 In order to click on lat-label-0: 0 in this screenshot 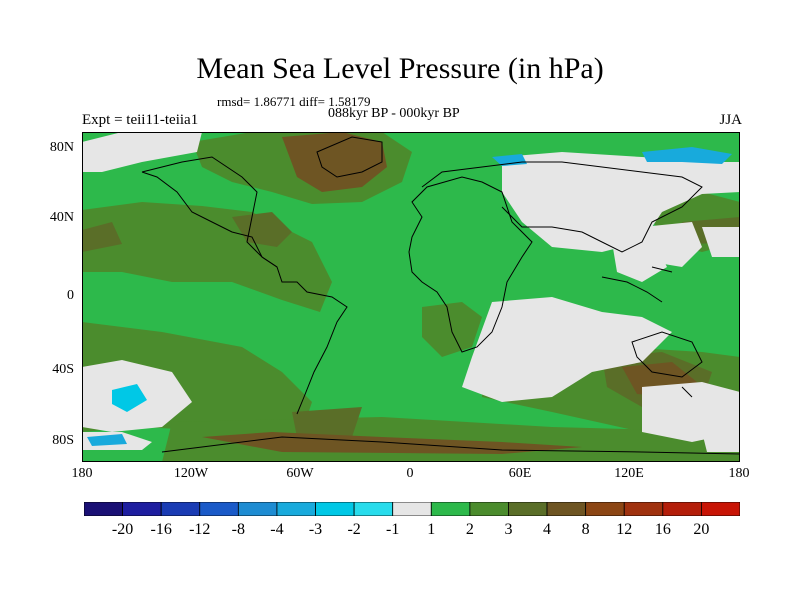, I will do `click(70, 295)`.